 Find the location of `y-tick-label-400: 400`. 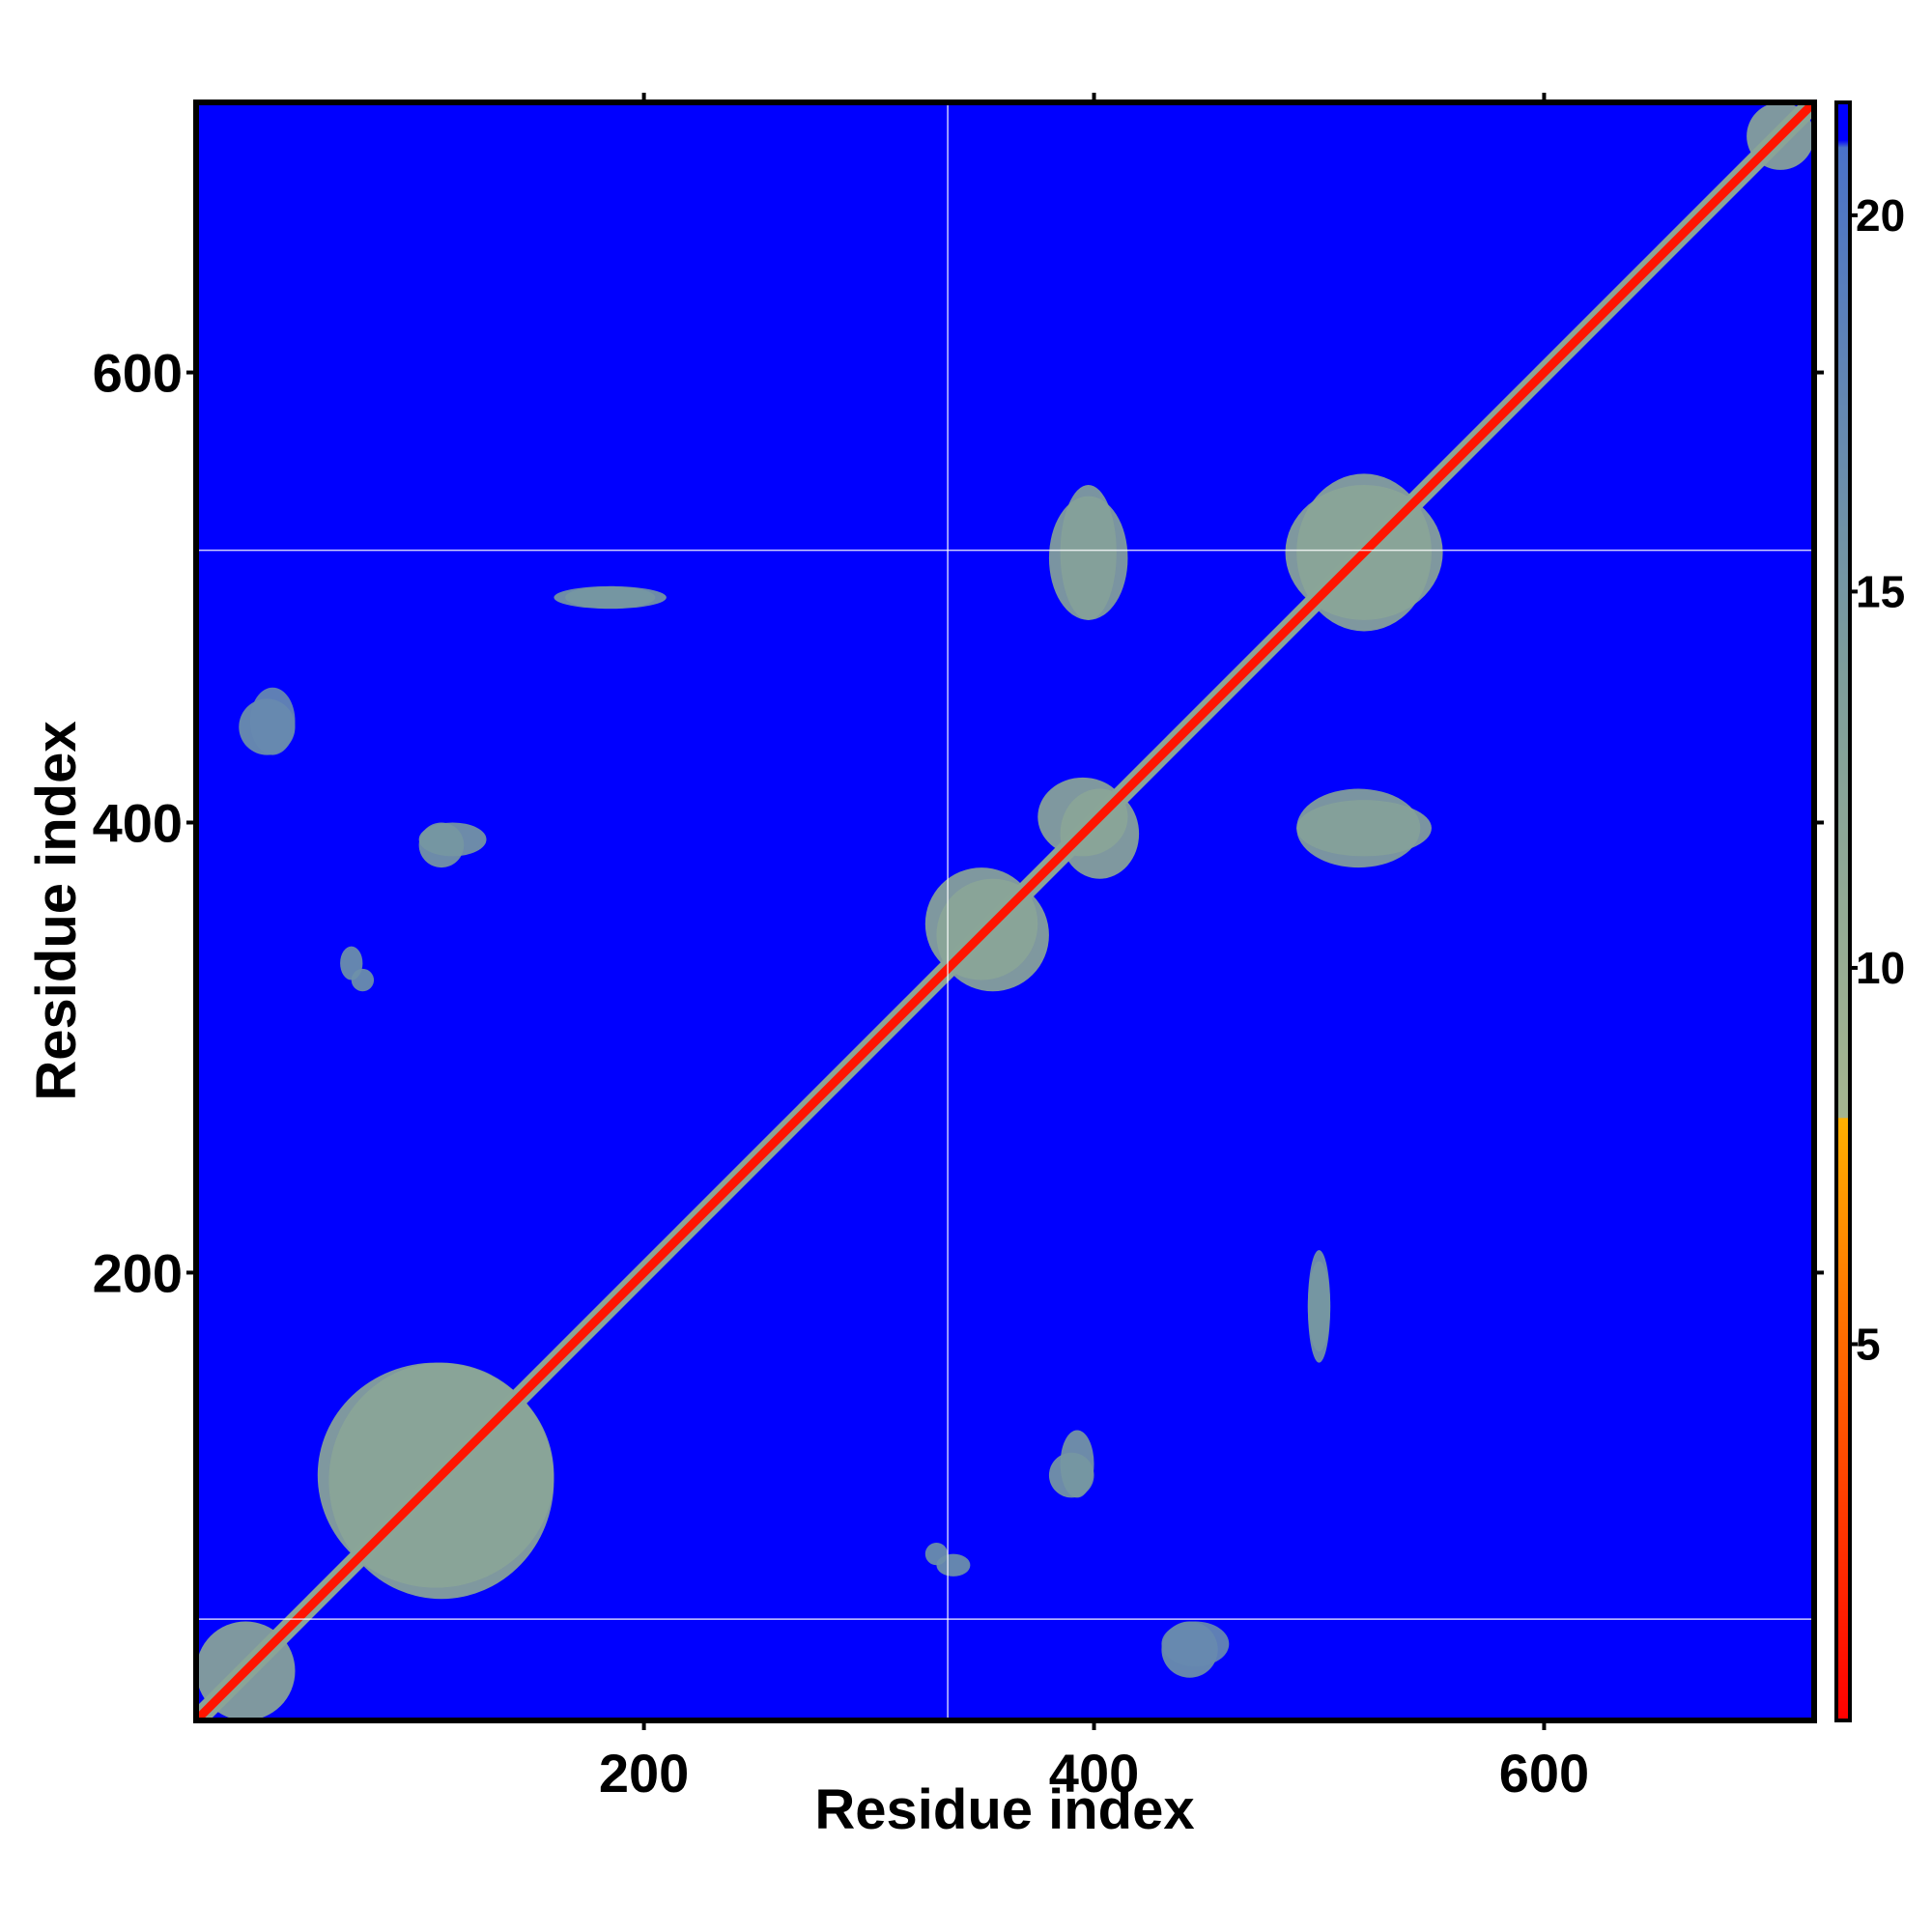

y-tick-label-400: 400 is located at coordinates (138, 822).